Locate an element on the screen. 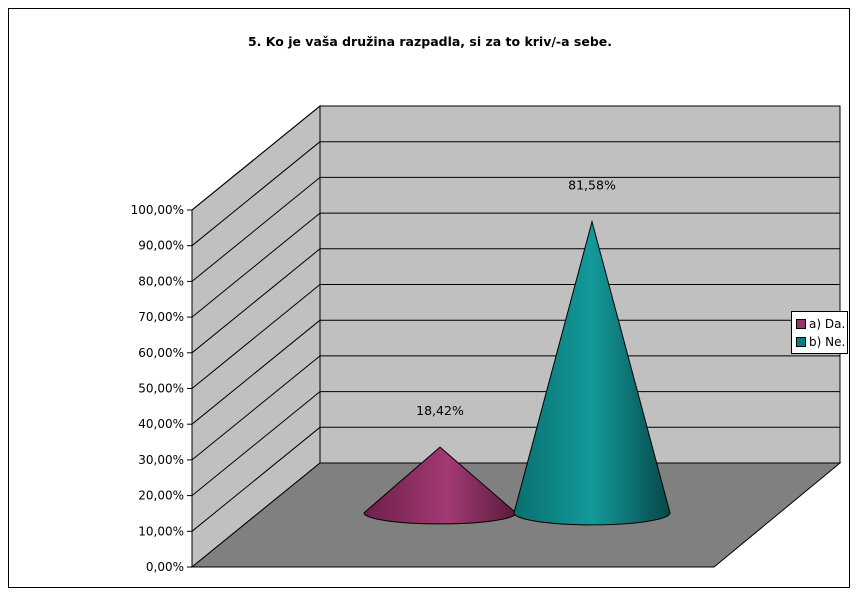 The width and height of the screenshot is (860, 597). legend-item-ne: b) Ne. is located at coordinates (820, 342).